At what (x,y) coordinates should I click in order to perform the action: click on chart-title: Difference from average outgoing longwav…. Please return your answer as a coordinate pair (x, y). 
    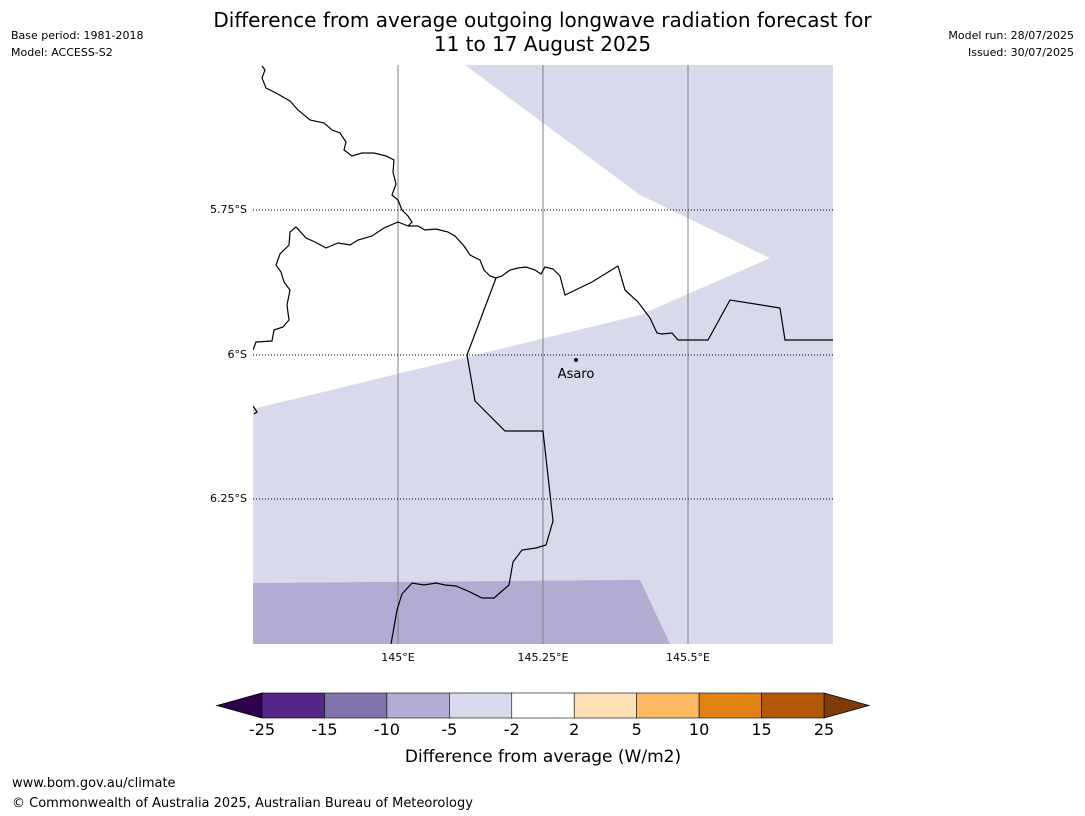
    Looking at the image, I should click on (542, 32).